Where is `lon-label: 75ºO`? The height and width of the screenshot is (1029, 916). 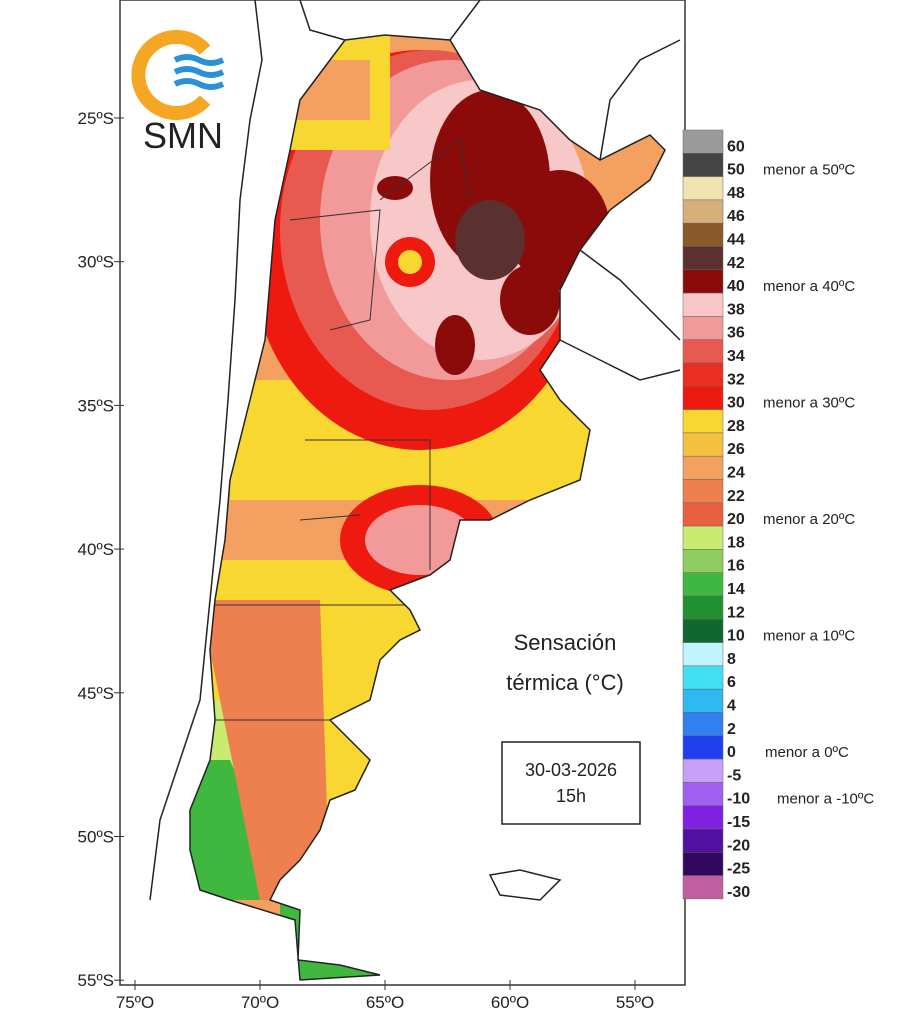
lon-label: 75ºO is located at coordinates (135, 1002).